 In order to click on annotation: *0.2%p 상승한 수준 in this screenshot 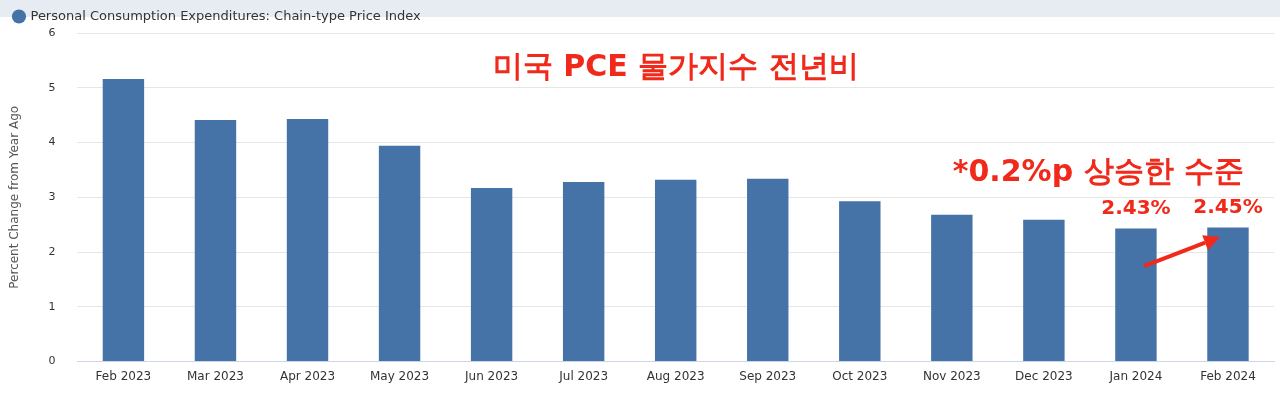, I will do `click(1098, 170)`.